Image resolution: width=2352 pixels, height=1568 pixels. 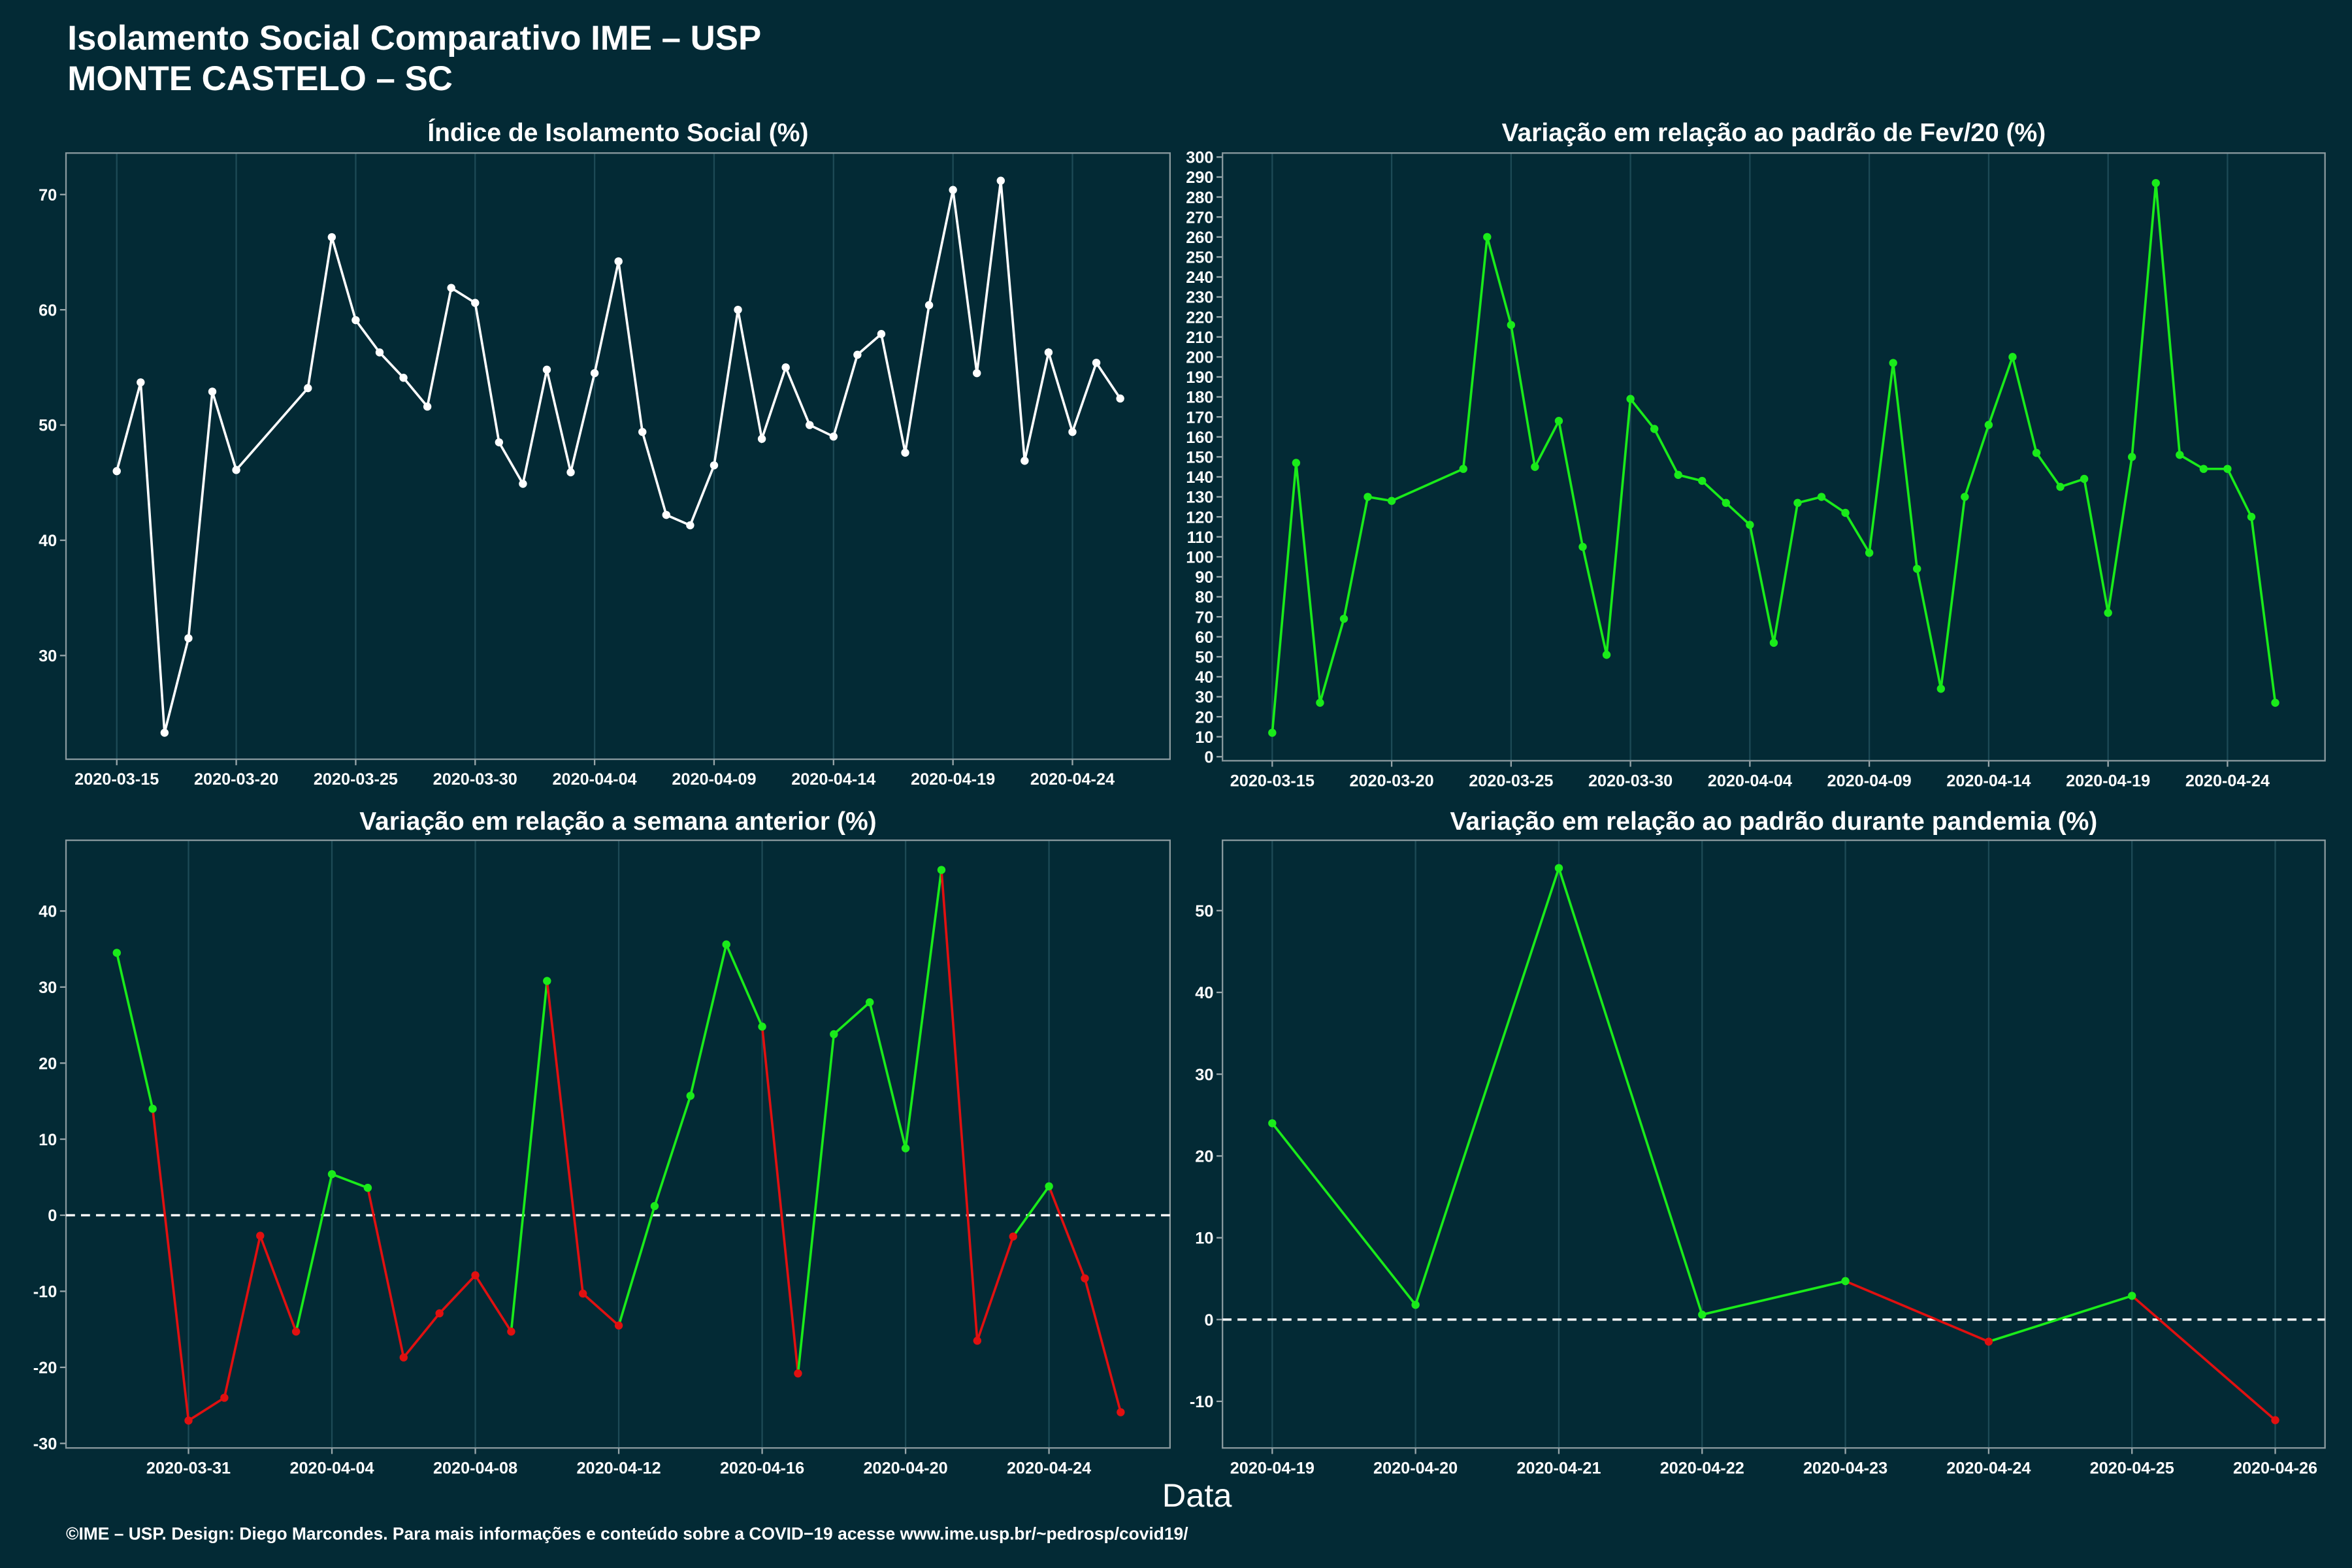 What do you see at coordinates (1199, 178) in the screenshot?
I see `y-tick-label: 290` at bounding box center [1199, 178].